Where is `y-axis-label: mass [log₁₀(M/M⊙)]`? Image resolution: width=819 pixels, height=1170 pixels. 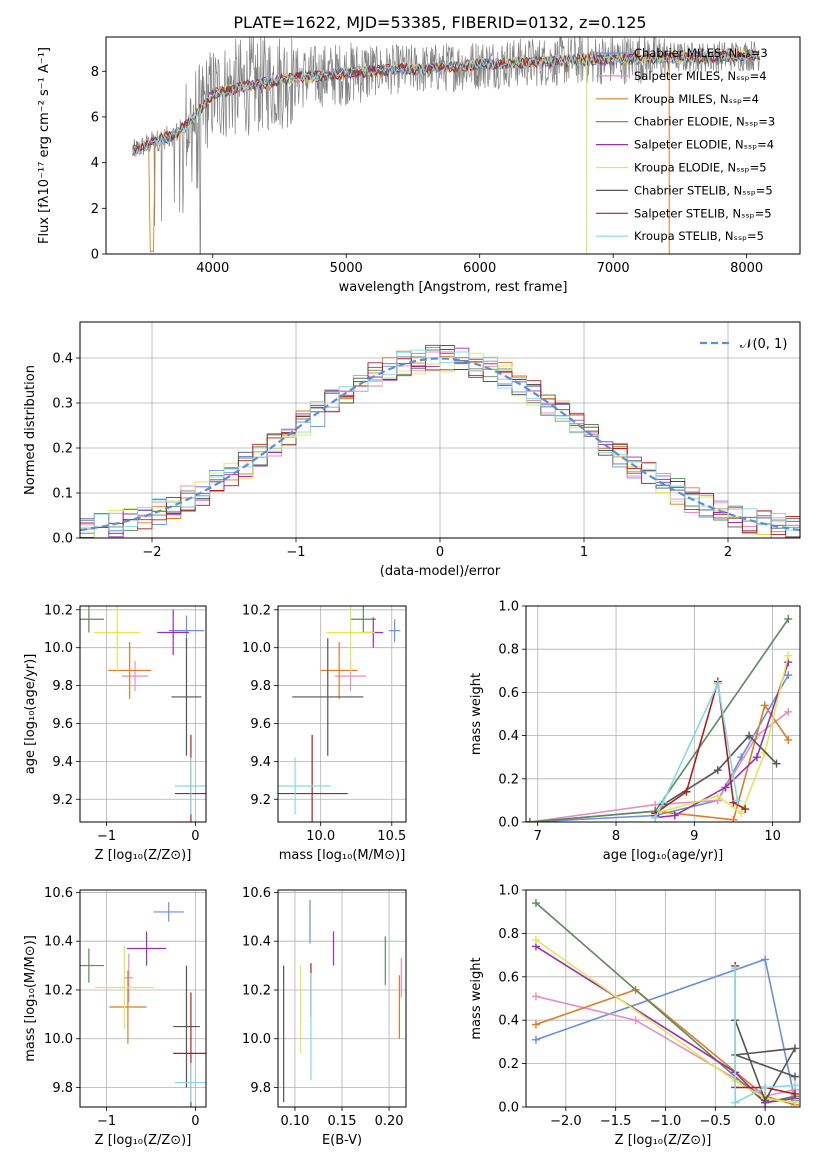 y-axis-label: mass [log₁₀(M/M⊙)] is located at coordinates (30, 998).